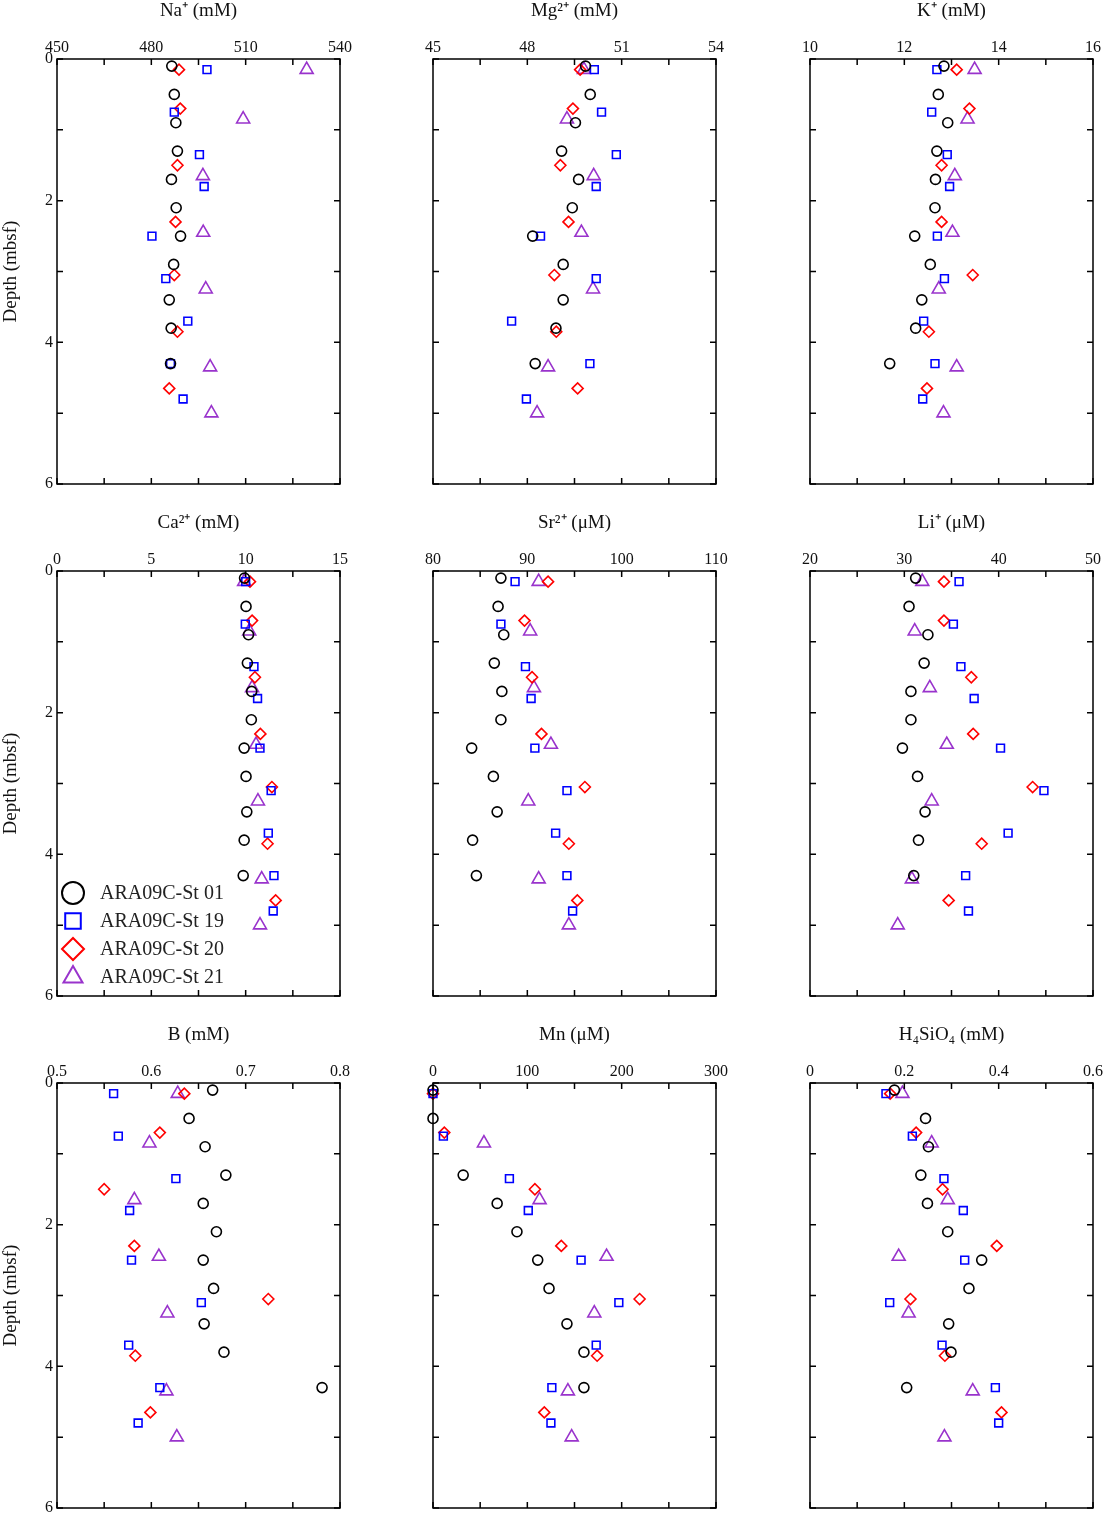 The height and width of the screenshot is (1513, 1111). Describe the element at coordinates (340, 46) in the screenshot. I see `x-tick-label: 540` at that location.